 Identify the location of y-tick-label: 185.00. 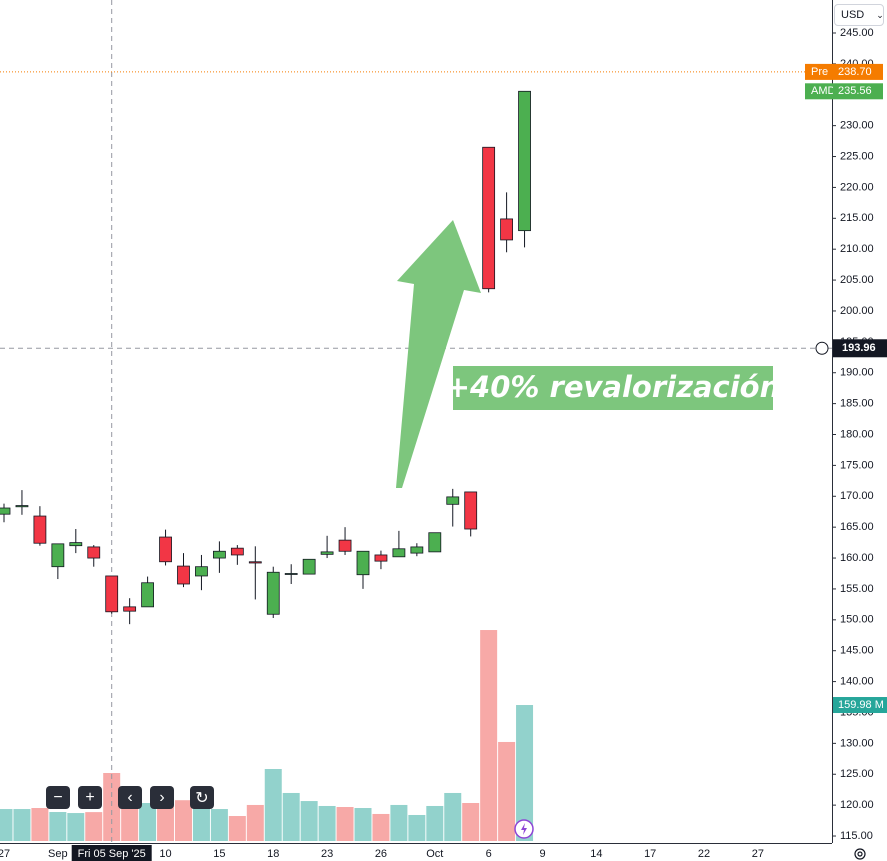
(857, 404).